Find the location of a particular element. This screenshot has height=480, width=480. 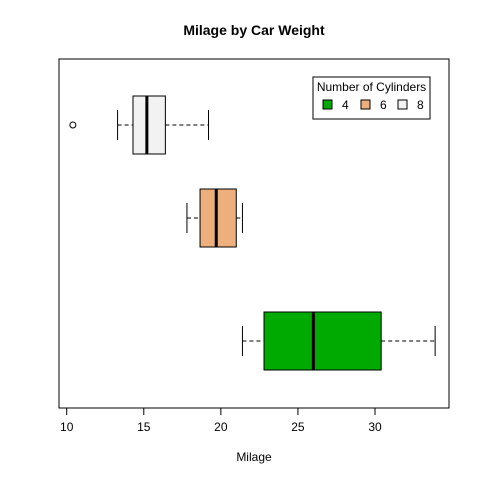

legend-label-6: 6 is located at coordinates (383, 105).